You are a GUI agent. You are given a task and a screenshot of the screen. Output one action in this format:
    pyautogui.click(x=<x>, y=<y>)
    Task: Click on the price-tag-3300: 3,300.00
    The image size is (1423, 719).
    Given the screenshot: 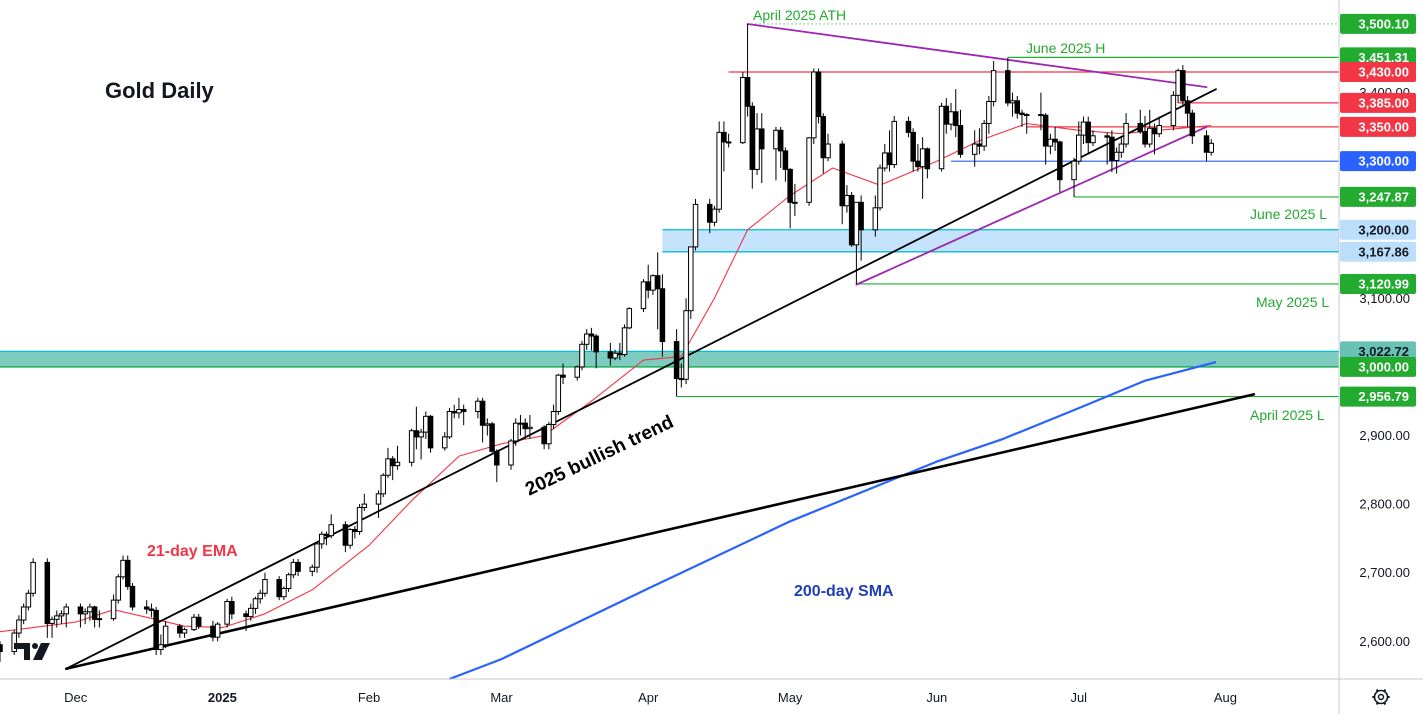 What is the action you would take?
    pyautogui.click(x=1378, y=161)
    